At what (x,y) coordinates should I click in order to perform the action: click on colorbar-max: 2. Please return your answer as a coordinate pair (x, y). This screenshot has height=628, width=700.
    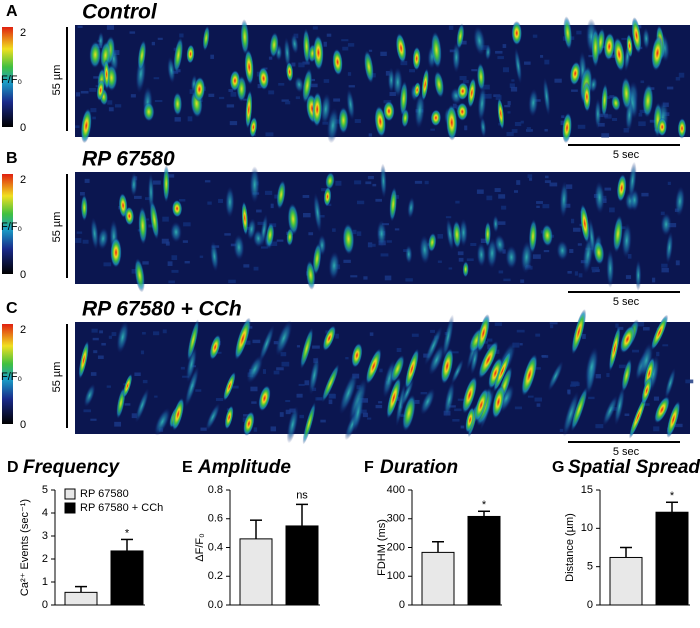
    Looking at the image, I should click on (23, 33).